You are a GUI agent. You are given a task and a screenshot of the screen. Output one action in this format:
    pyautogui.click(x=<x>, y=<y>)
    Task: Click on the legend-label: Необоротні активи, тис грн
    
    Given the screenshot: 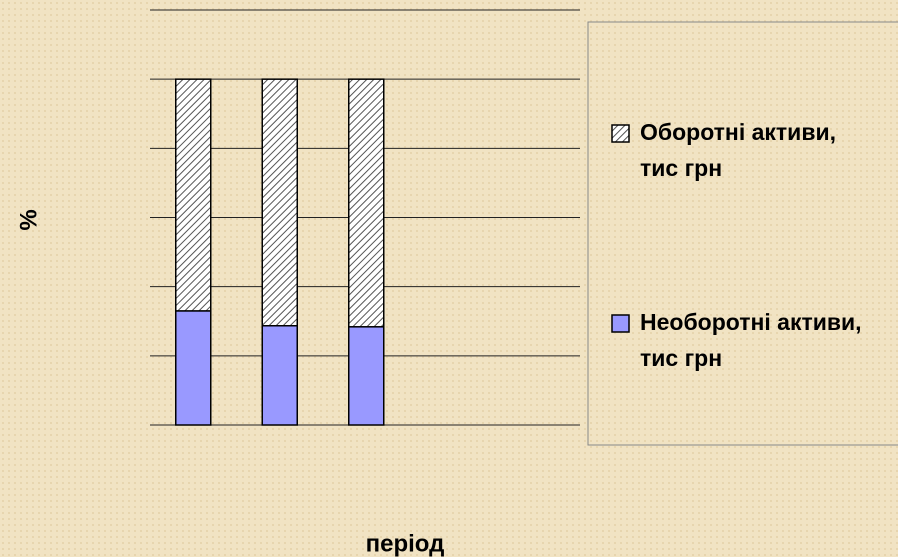 What is the action you would take?
    pyautogui.click(x=751, y=340)
    